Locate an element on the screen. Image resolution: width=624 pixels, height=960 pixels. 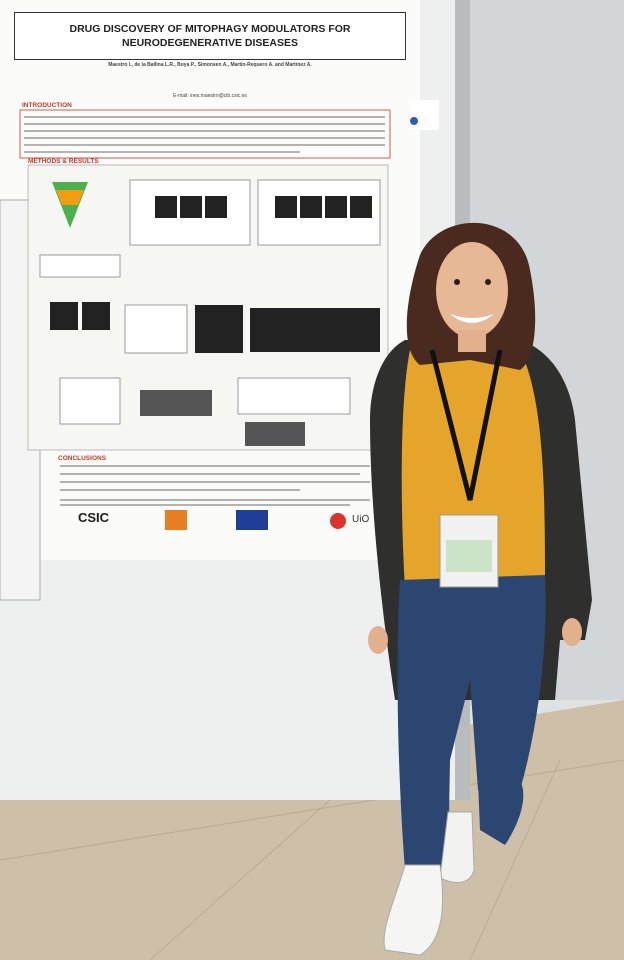
label-dot is located at coordinates (414, 121).